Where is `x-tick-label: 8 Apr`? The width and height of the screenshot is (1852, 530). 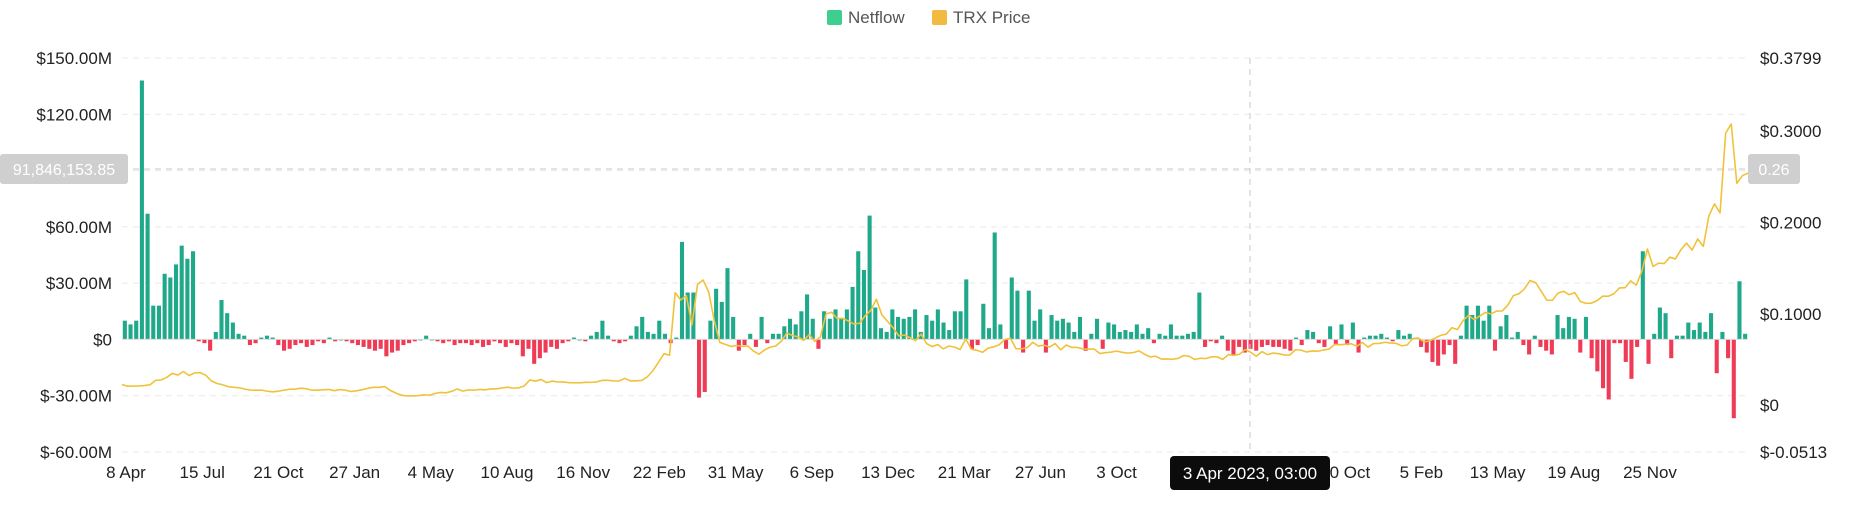
x-tick-label: 8 Apr is located at coordinates (126, 472).